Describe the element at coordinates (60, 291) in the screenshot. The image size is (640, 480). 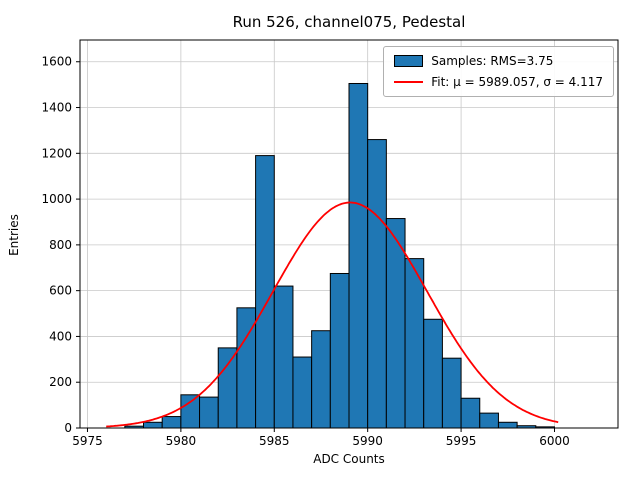
I see `y-tick-label: 600` at that location.